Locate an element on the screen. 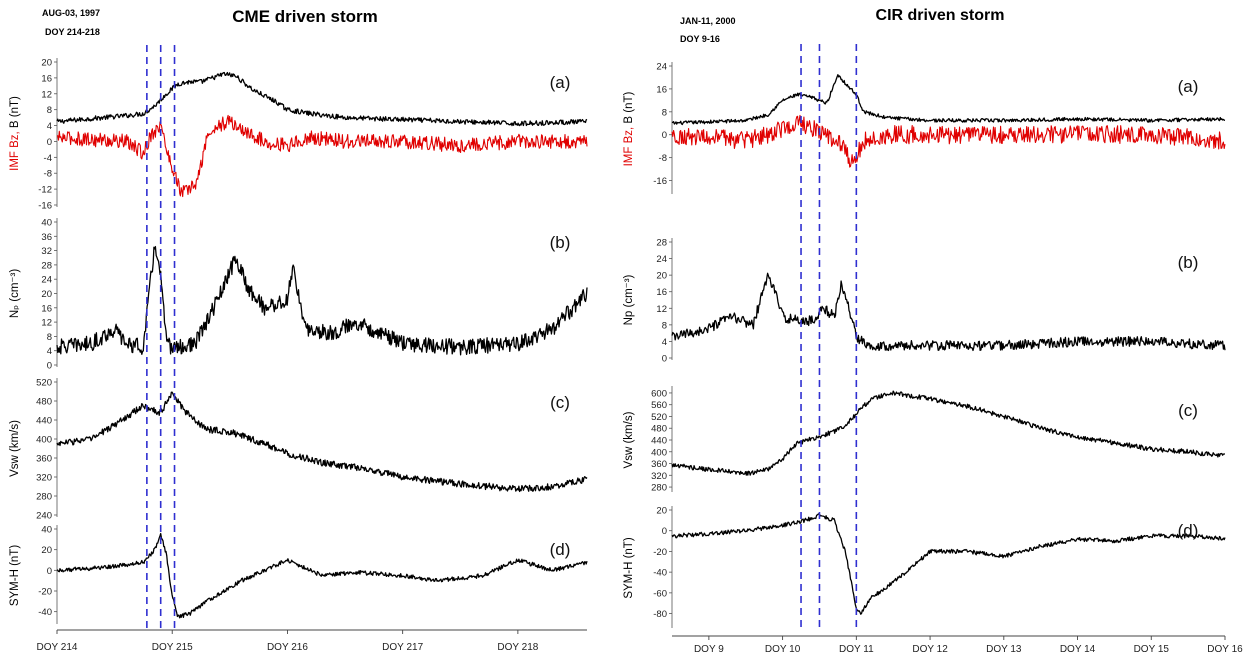 The image size is (1247, 659). panel-d: -80 -60 -40 -20 0 20 (d) SYM-H (nT) is located at coordinates (924, 567).